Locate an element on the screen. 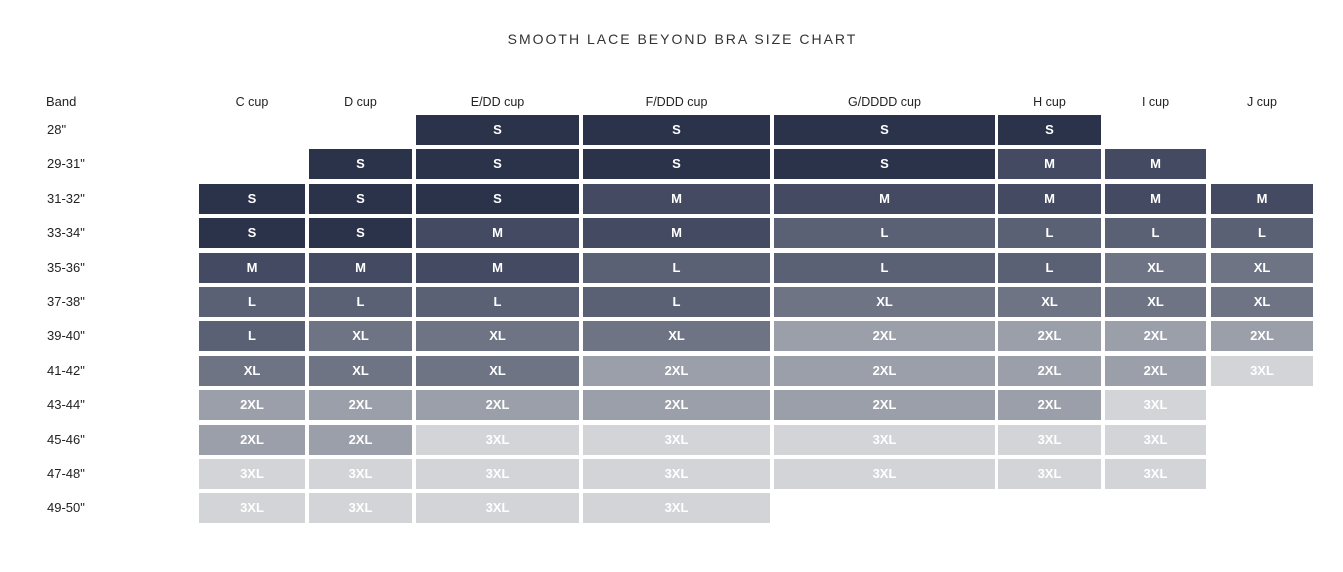 This screenshot has height=572, width=1343. chart-title: SMOOTH LACE BEYOND BRA SIZE CHART is located at coordinates (682, 39).